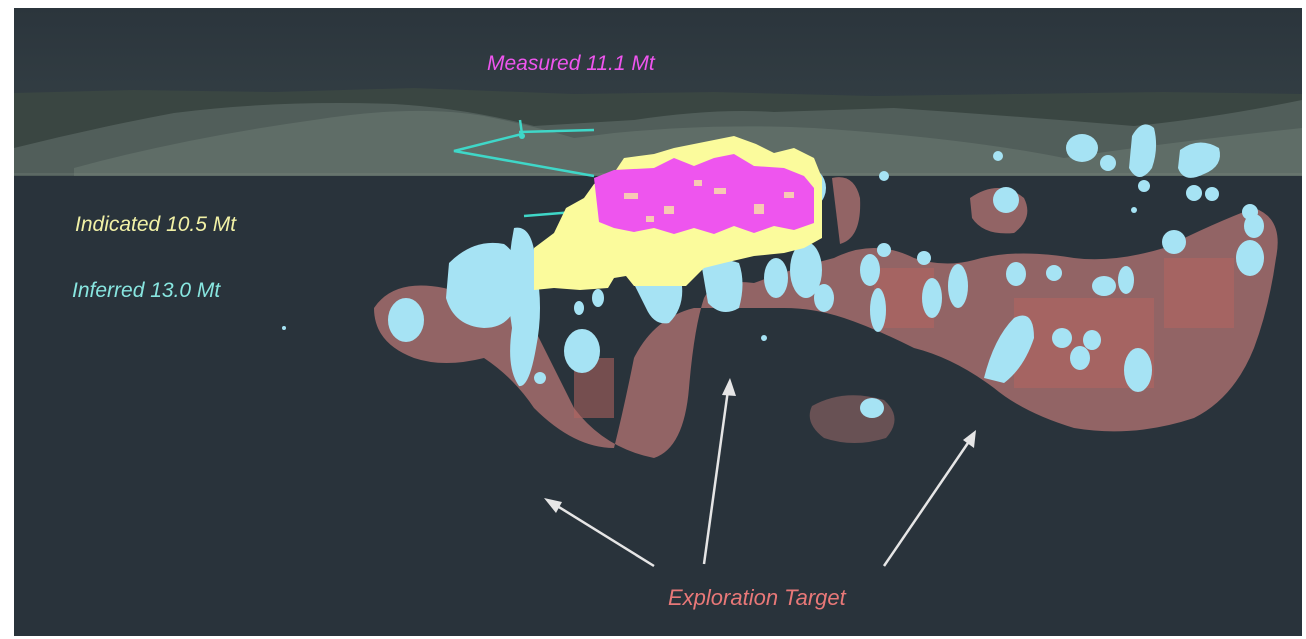 The width and height of the screenshot is (1306, 639). Describe the element at coordinates (156, 224) in the screenshot. I see `indicated-label: Indicated 10.5 Mt` at that location.